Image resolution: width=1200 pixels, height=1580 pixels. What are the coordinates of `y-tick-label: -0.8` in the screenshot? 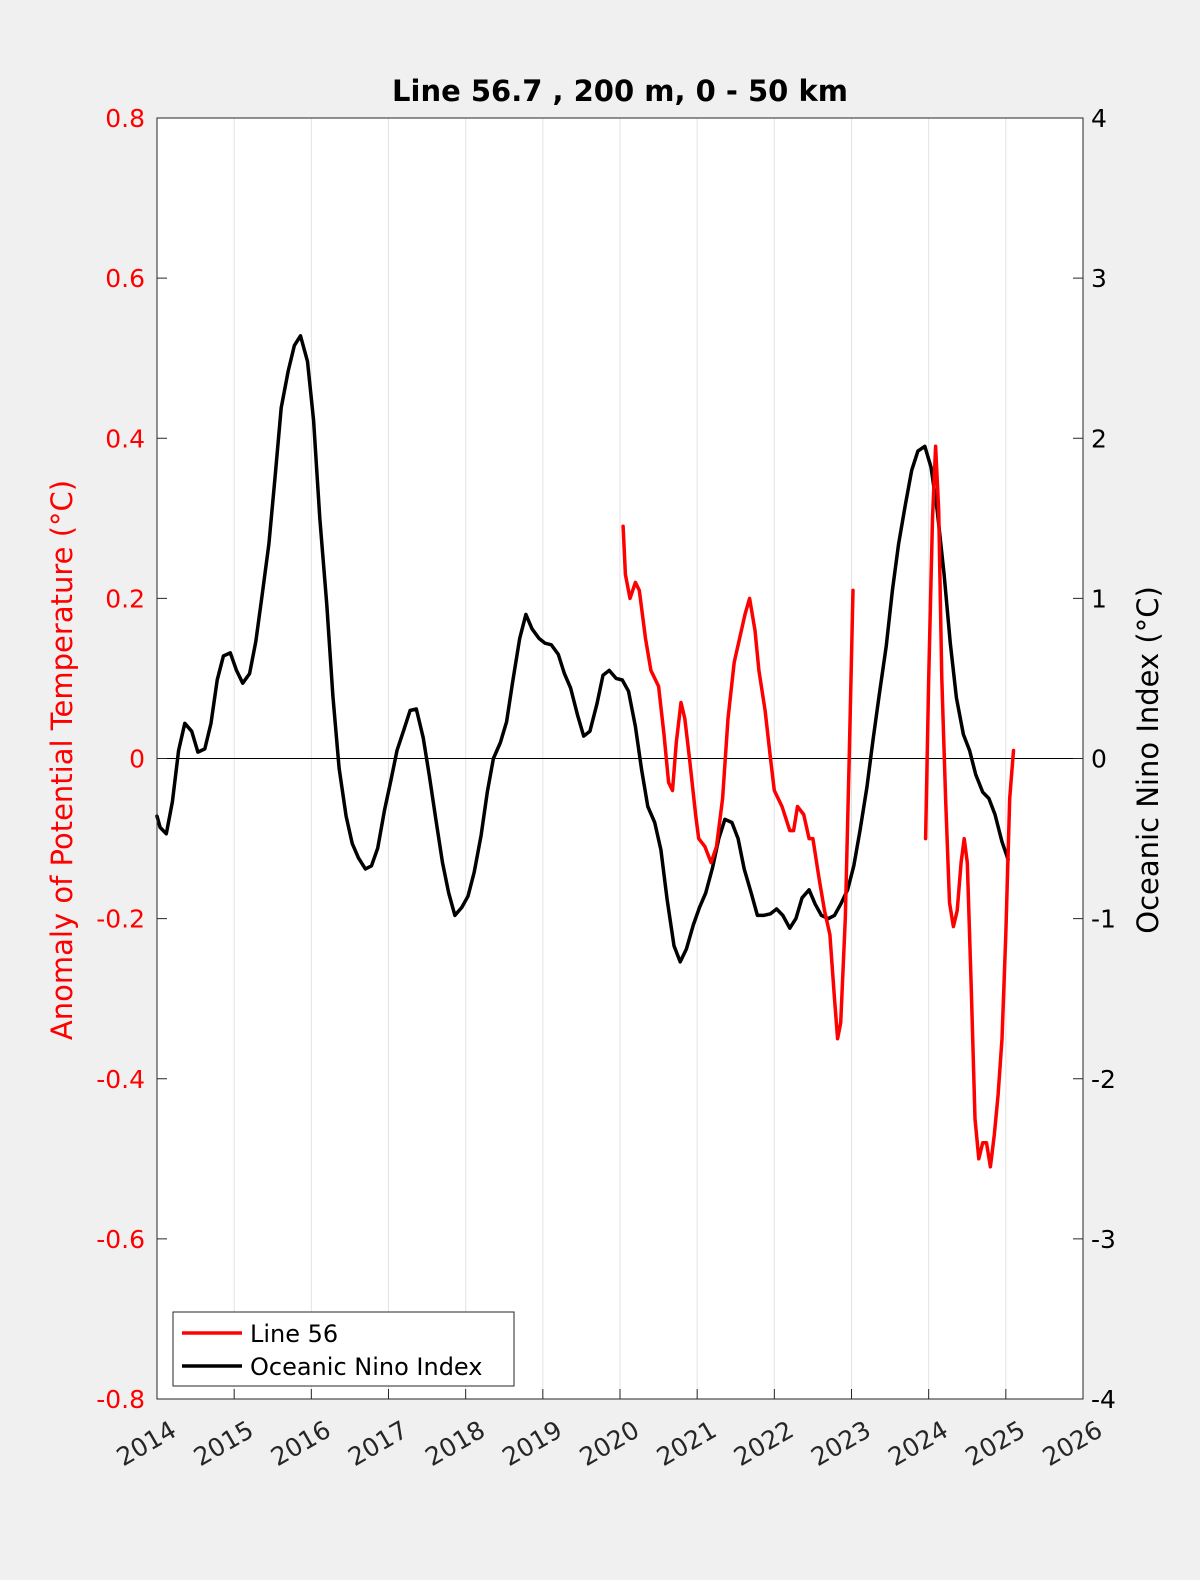 It's located at (120, 1399).